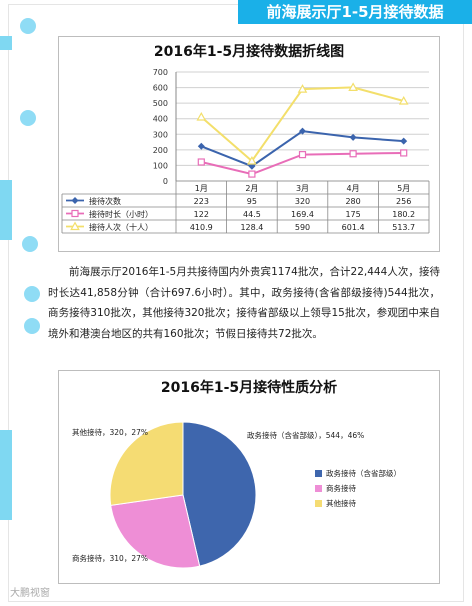 Image resolution: width=472 pixels, height=606 pixels. Describe the element at coordinates (201, 201) in the screenshot. I see `data-label: 223` at that location.